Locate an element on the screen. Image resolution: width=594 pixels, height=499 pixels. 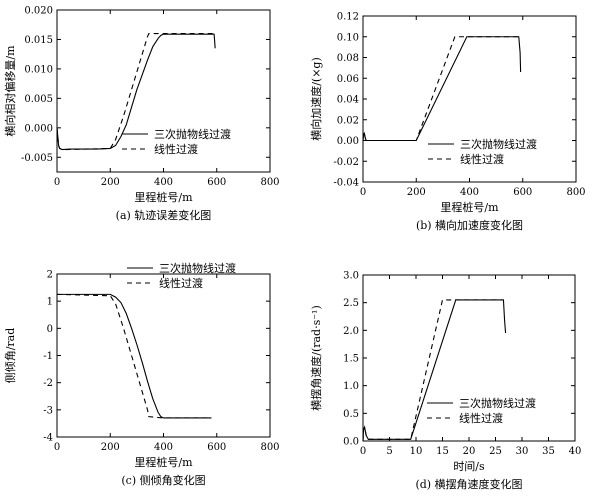
x-tick-label: 40 is located at coordinates (575, 451).